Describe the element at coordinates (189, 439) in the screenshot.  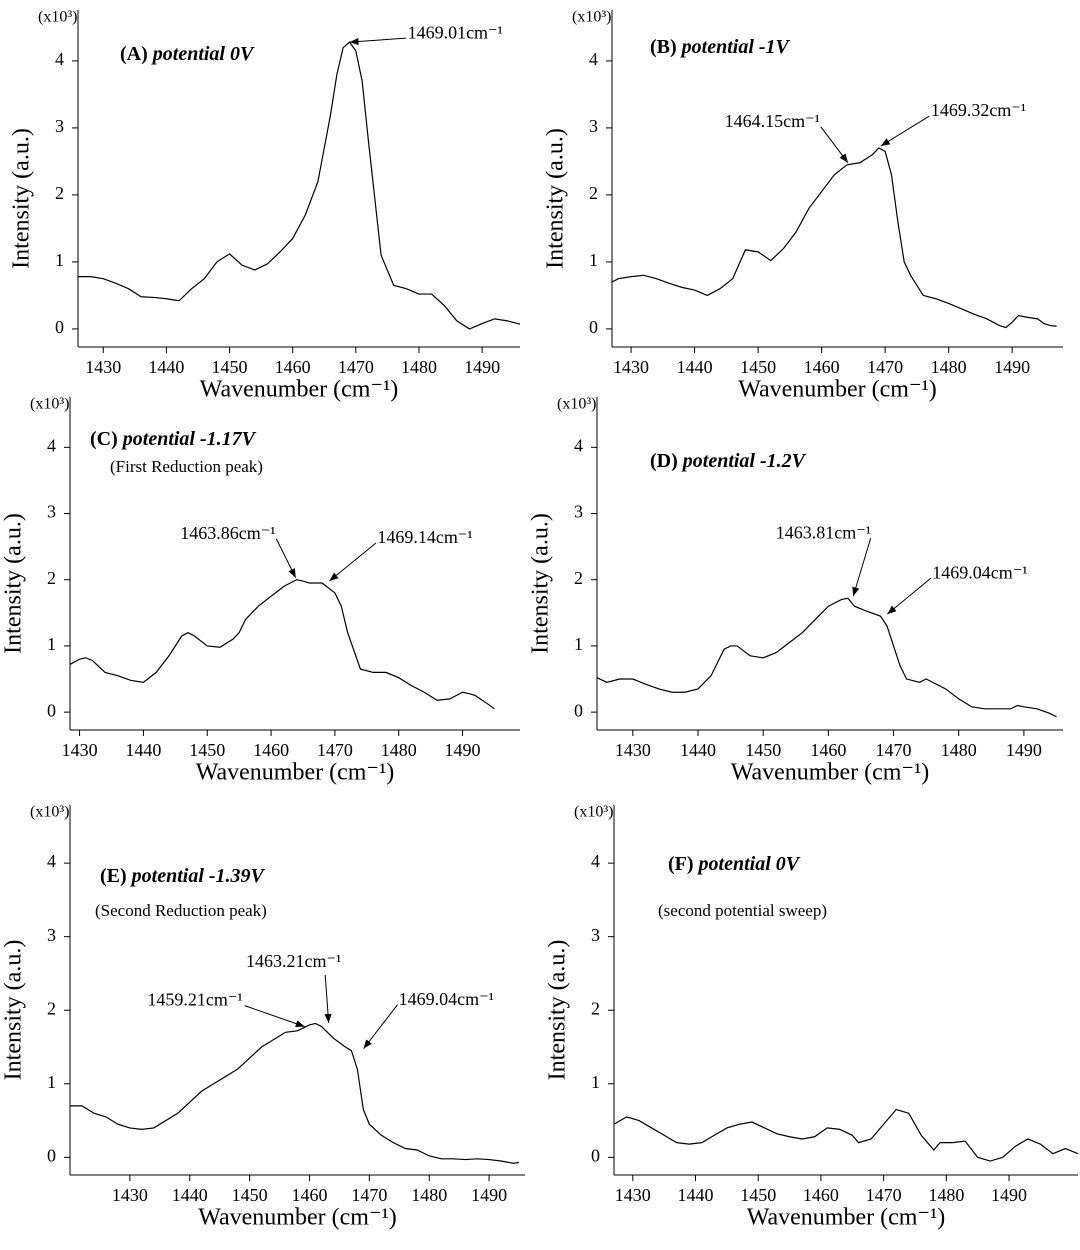
I see `panel-title-text: potential -1.17V` at that location.